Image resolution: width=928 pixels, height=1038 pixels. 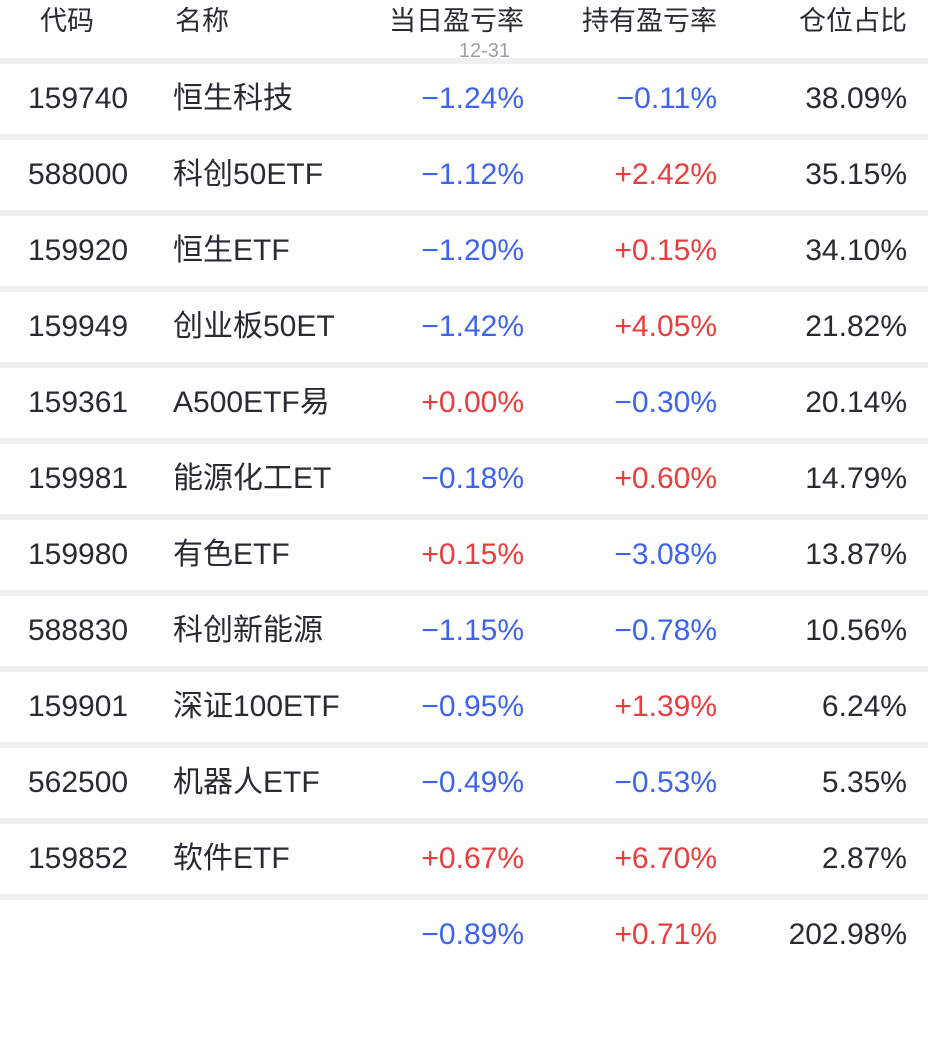 What do you see at coordinates (665, 402) in the screenshot?
I see `holding-pl-value: −0.30%` at bounding box center [665, 402].